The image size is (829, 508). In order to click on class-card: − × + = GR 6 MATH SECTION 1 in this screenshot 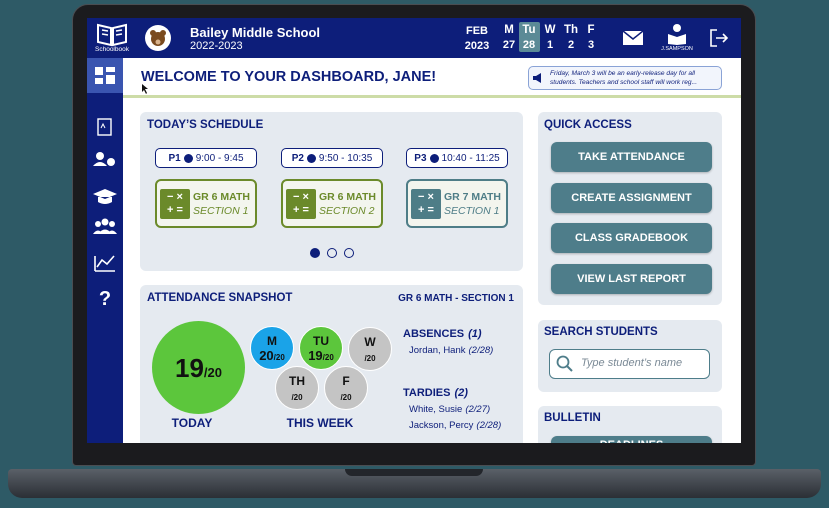, I will do `click(206, 203)`.